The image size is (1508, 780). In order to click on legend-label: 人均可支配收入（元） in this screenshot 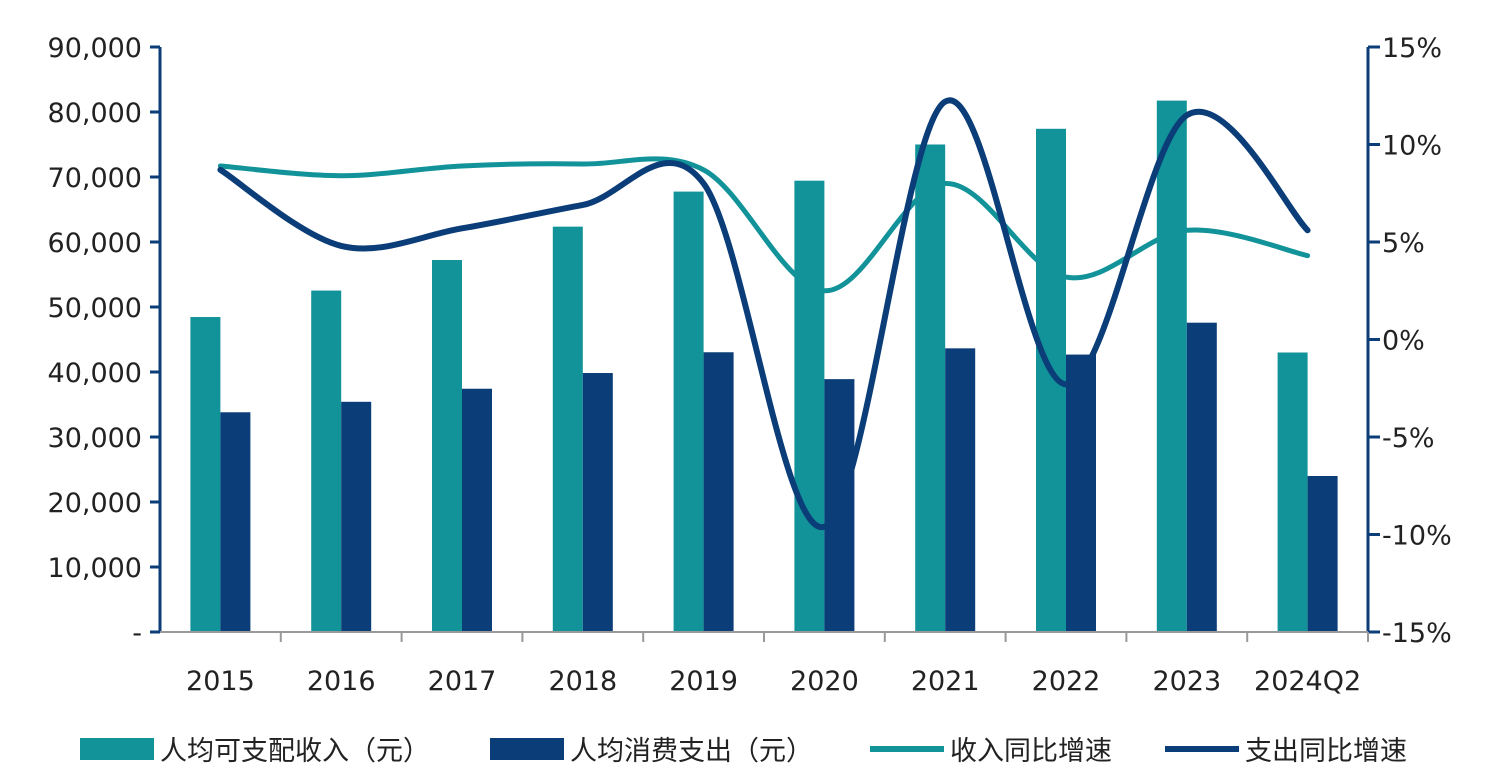, I will do `click(295, 751)`.